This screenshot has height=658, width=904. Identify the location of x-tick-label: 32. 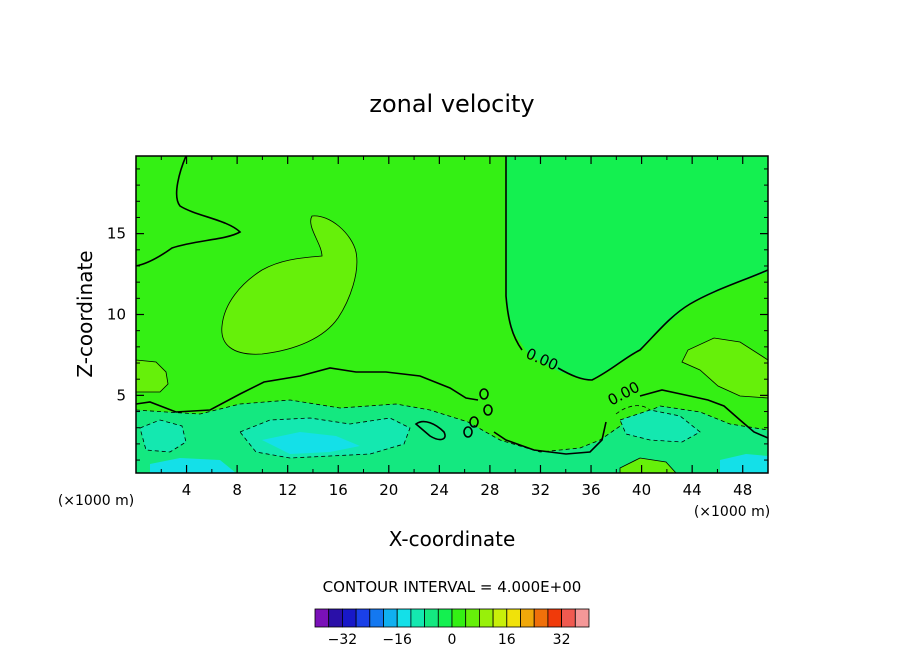
(540, 490).